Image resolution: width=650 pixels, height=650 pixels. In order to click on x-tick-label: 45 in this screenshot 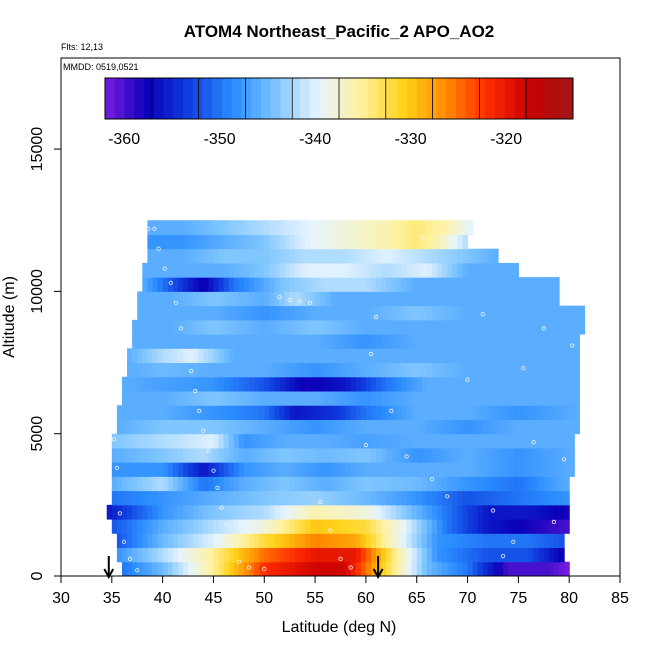, I will do `click(214, 598)`.